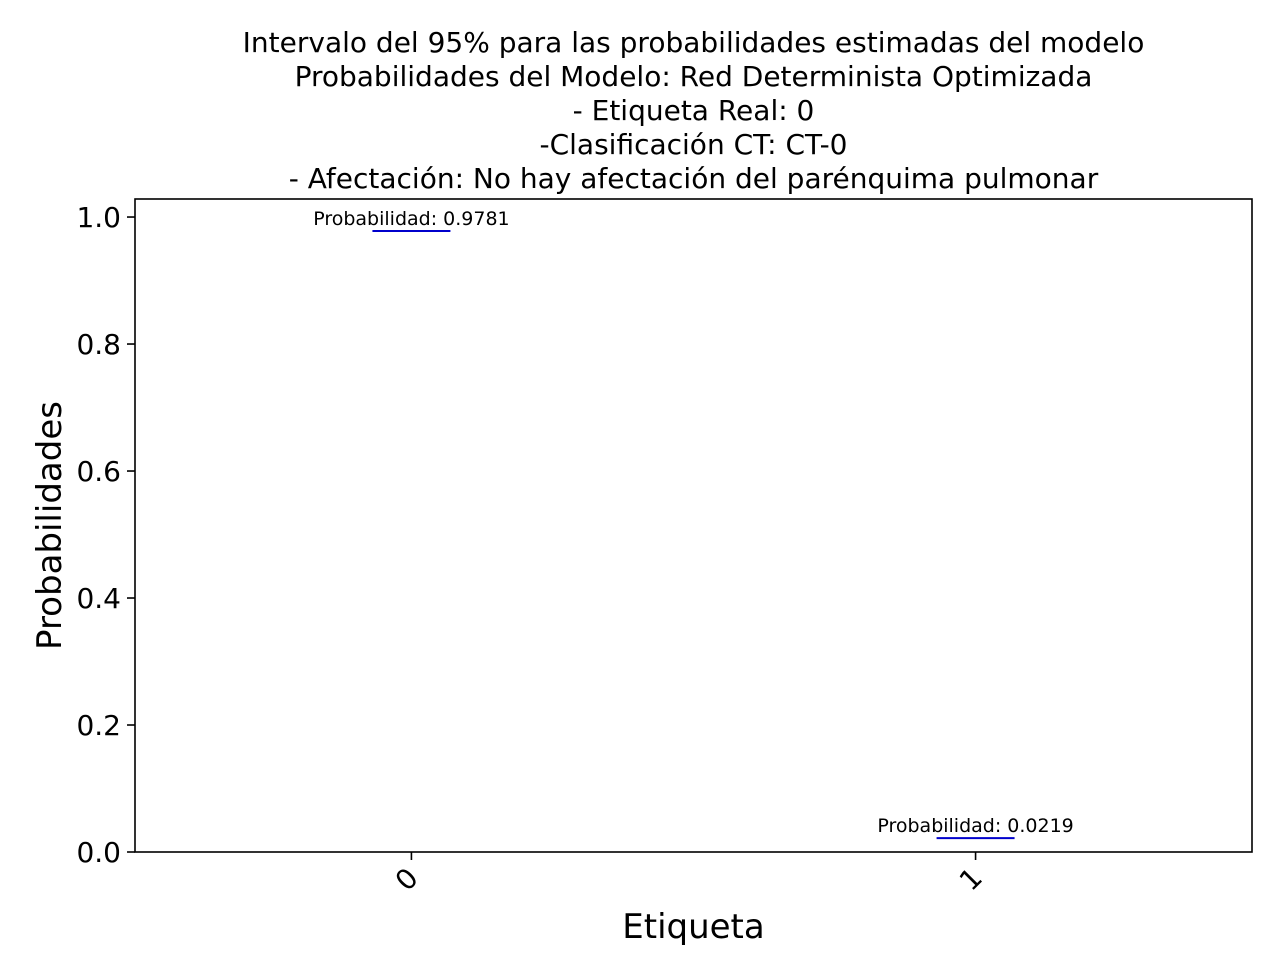 Image resolution: width=1280 pixels, height=973 pixels. What do you see at coordinates (693, 144) in the screenshot?
I see `chart-title-line: -Clasificación CT: CT-0` at bounding box center [693, 144].